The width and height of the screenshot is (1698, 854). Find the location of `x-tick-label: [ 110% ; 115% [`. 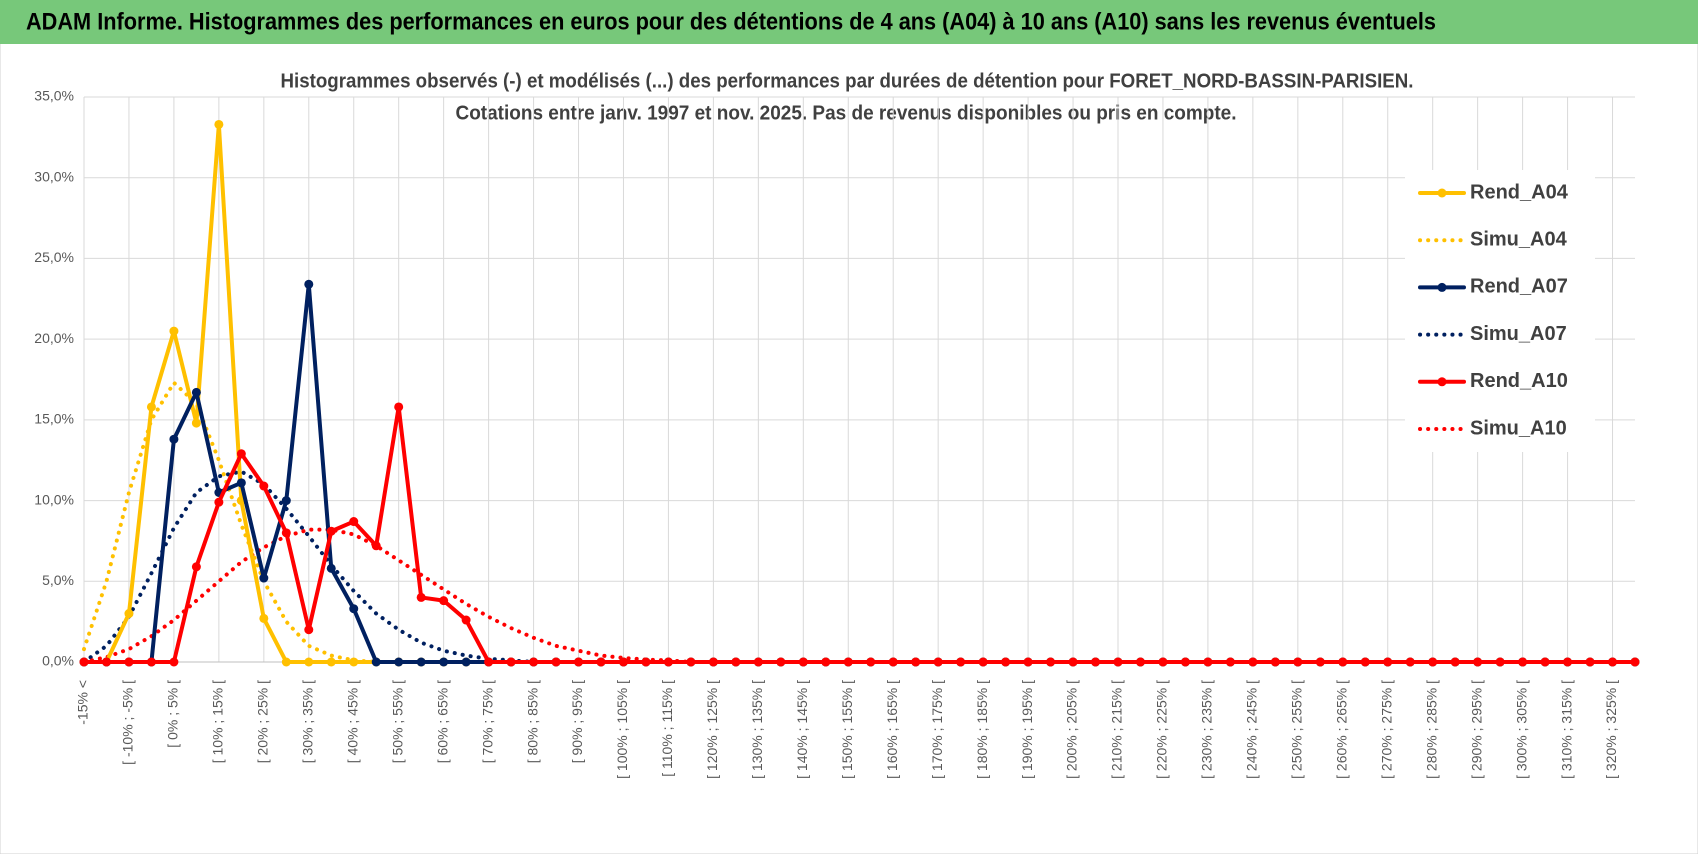

x-tick-label: [ 110% ; 115% [ is located at coordinates (667, 728).